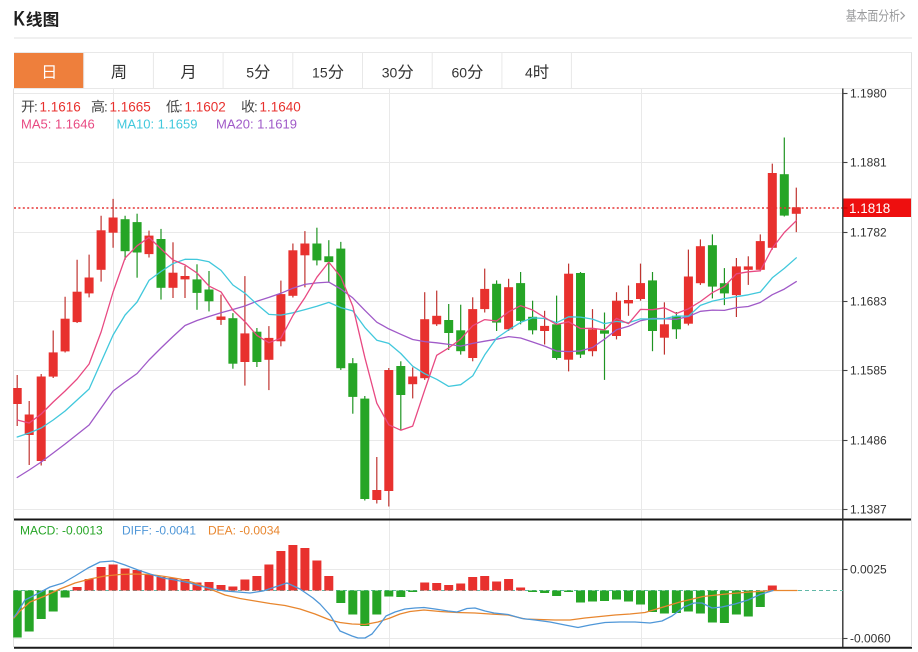  What do you see at coordinates (868, 302) in the screenshot?
I see `svg-text: 1.1683` at bounding box center [868, 302].